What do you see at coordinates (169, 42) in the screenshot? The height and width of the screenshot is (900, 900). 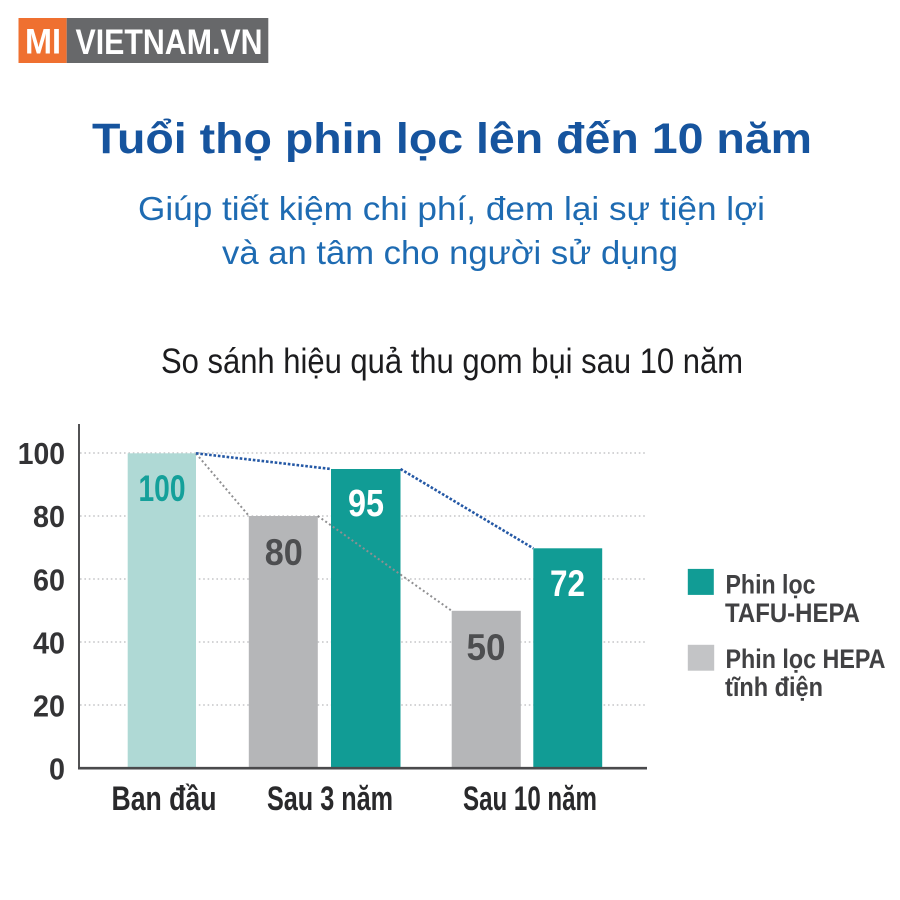 I see `svg-text: VIETNAM.VN` at bounding box center [169, 42].